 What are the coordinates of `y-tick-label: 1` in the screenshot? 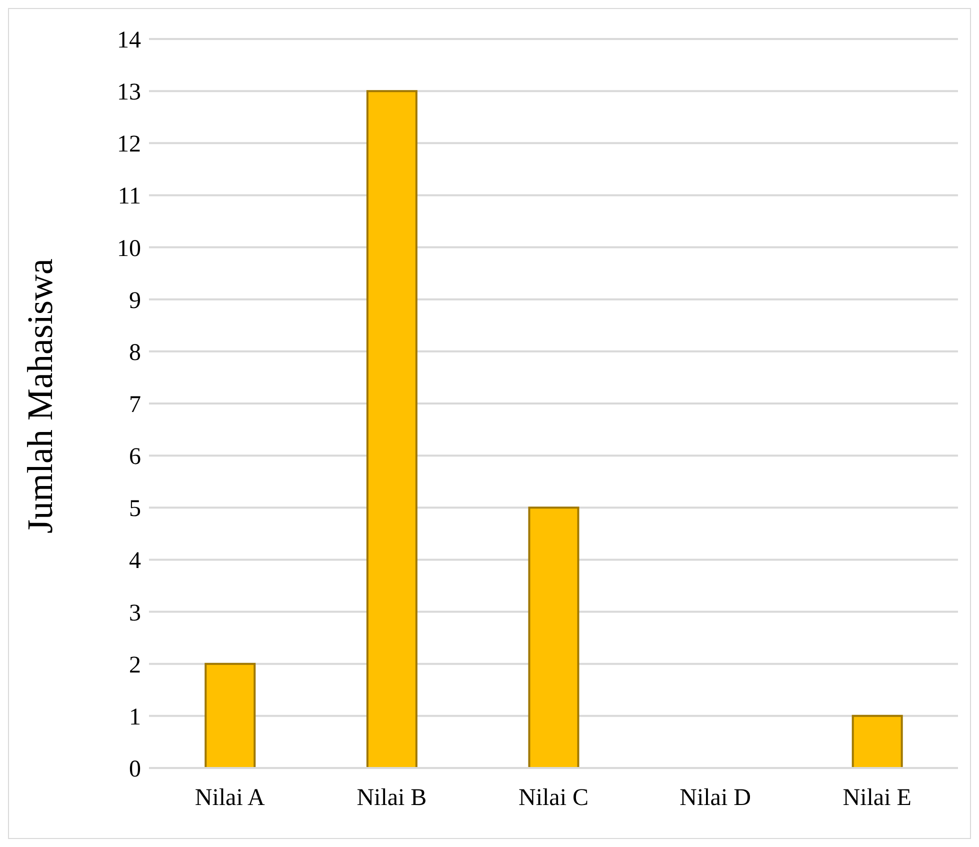 It's located at (135, 717).